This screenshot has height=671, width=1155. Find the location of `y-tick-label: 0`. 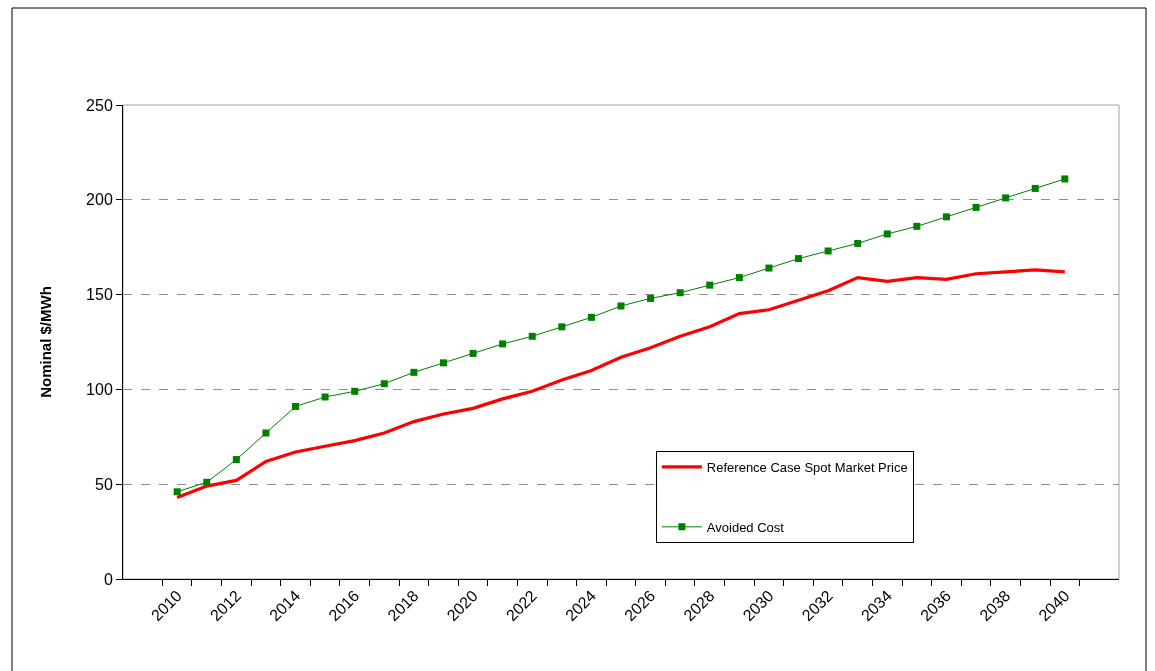

y-tick-label: 0 is located at coordinates (108, 579).